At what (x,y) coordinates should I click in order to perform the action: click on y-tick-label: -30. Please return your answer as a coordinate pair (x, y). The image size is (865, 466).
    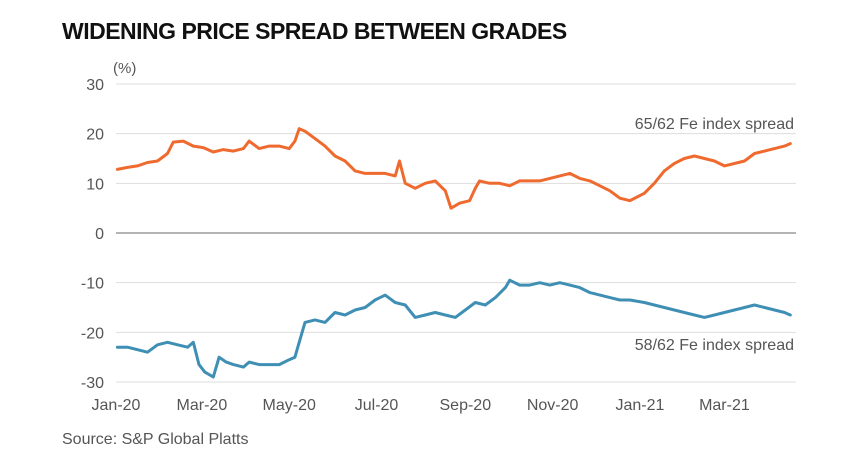
    Looking at the image, I should click on (92, 383).